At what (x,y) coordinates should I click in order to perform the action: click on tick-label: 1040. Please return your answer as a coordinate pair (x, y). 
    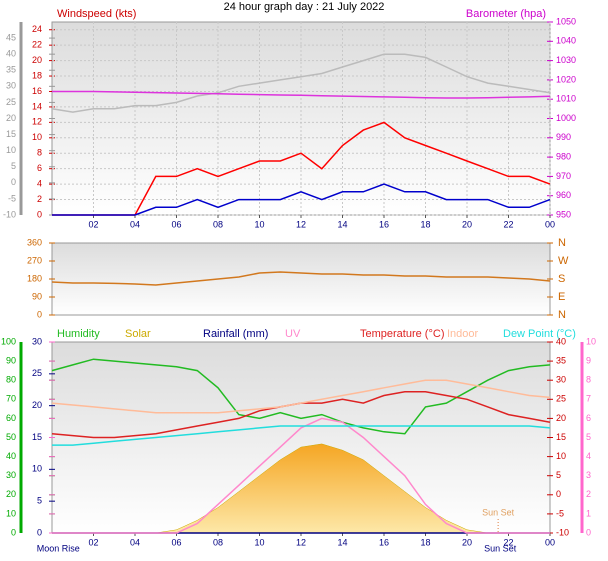
    Looking at the image, I should click on (566, 41).